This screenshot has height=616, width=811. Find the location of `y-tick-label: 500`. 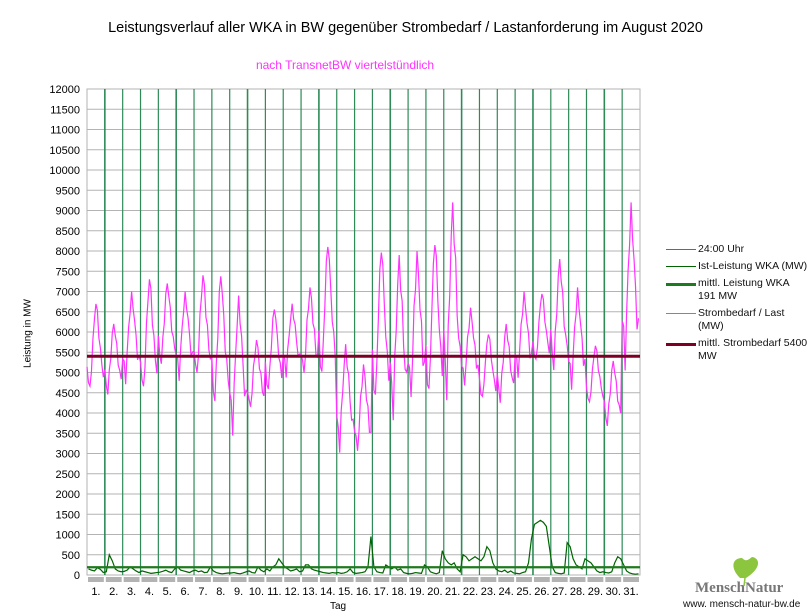

y-tick-label: 500 is located at coordinates (71, 556).